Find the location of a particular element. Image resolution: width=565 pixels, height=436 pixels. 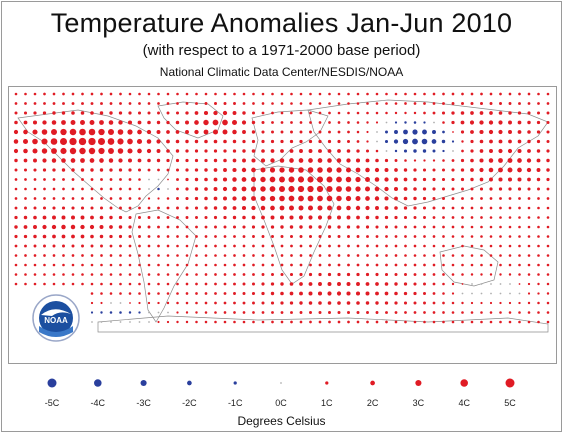

legend-label: 4C is located at coordinates (464, 403).